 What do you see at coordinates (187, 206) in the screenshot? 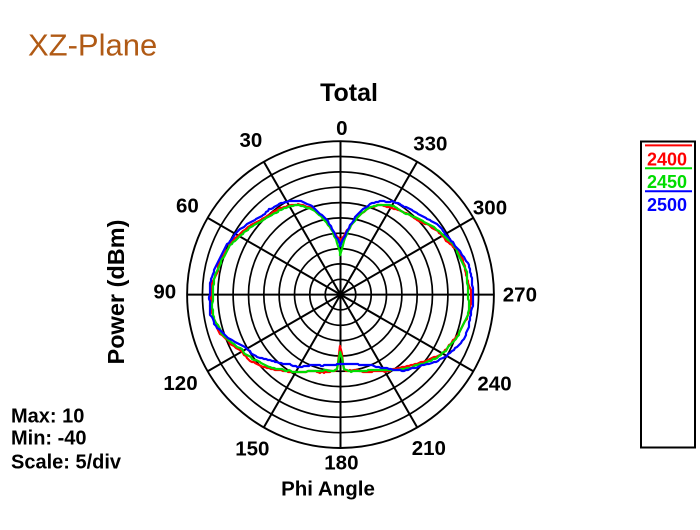
I see `svg-text: 60` at bounding box center [187, 206].